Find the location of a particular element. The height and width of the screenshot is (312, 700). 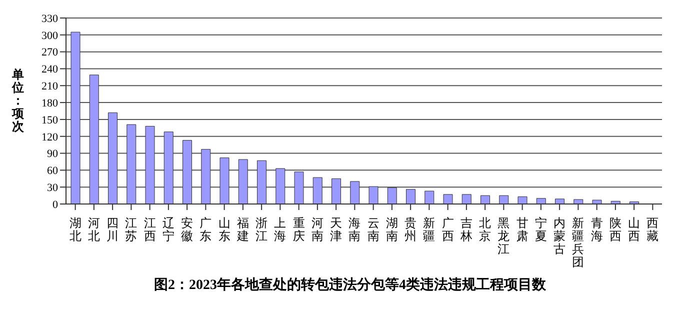

y-tick-label: 210 is located at coordinates (50, 86).